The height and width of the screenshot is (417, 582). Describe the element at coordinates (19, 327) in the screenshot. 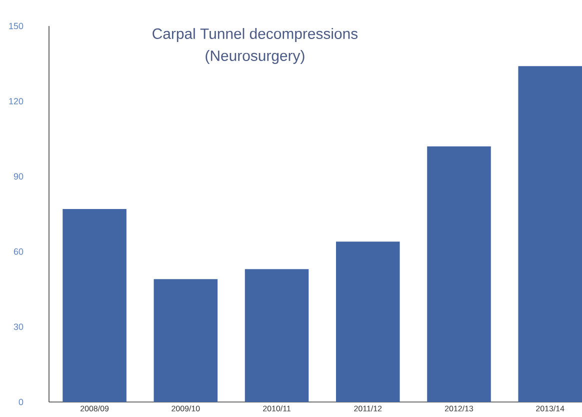

I see `y-tick-label: 30` at that location.